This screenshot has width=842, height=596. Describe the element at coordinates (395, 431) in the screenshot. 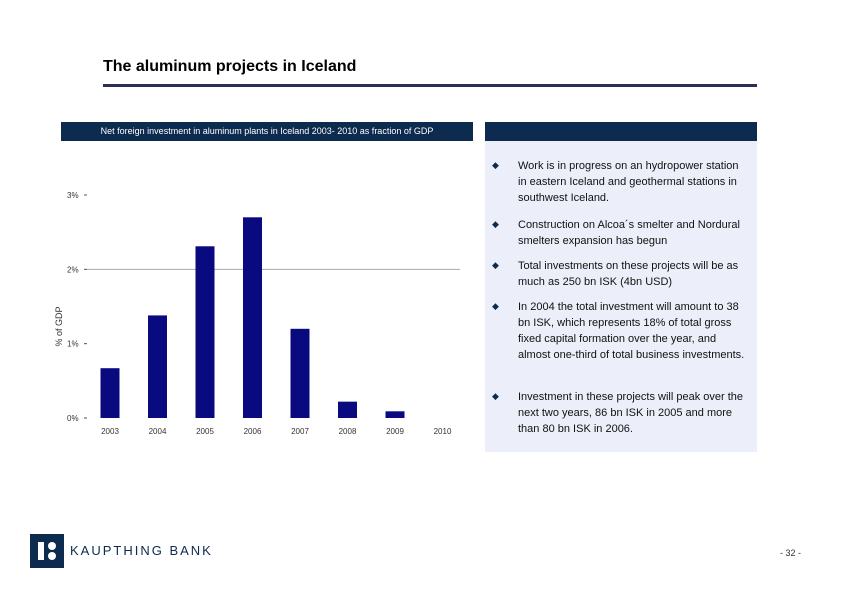

I see `x-tick-label: 2009` at that location.